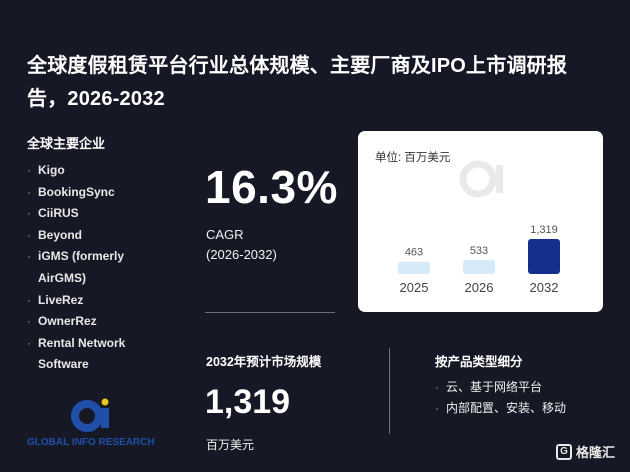  What do you see at coordinates (58, 213) in the screenshot?
I see `company-name: CiiRUS` at bounding box center [58, 213].